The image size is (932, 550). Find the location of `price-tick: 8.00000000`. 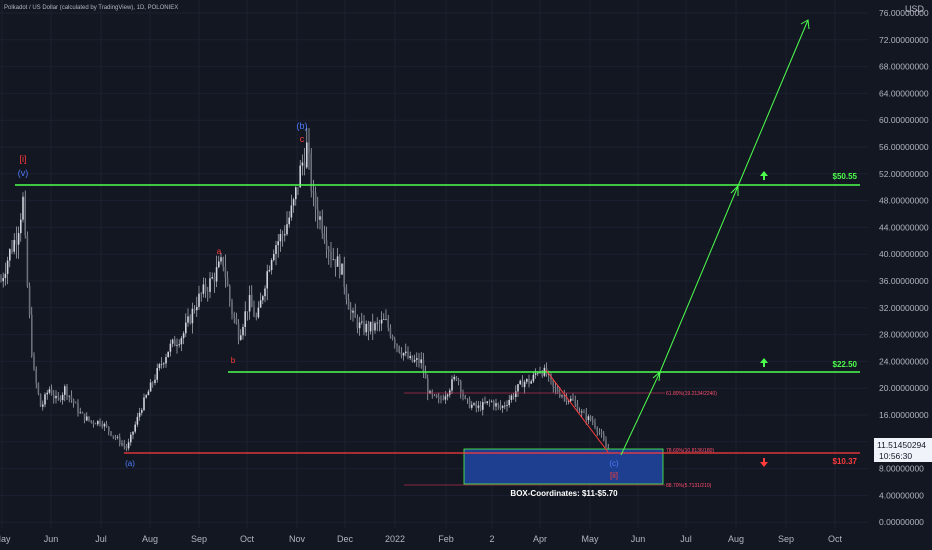

price-tick: 8.00000000 is located at coordinates (901, 469).